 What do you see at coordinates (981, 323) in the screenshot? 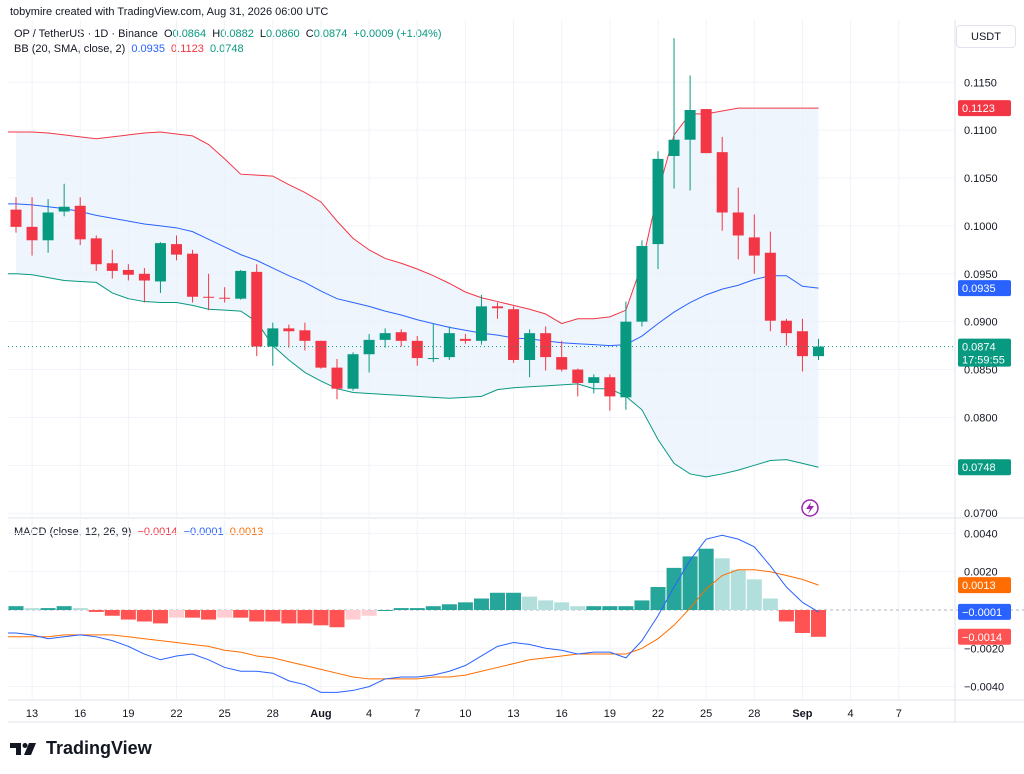
I see `price-tick-label: 0.0900` at bounding box center [981, 323].